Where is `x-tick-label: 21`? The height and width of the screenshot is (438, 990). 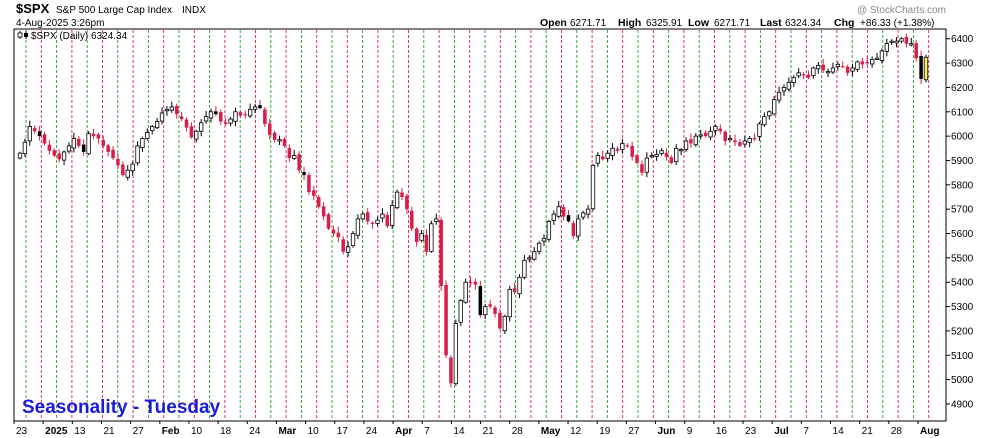
x-tick-label: 21 is located at coordinates (868, 431).